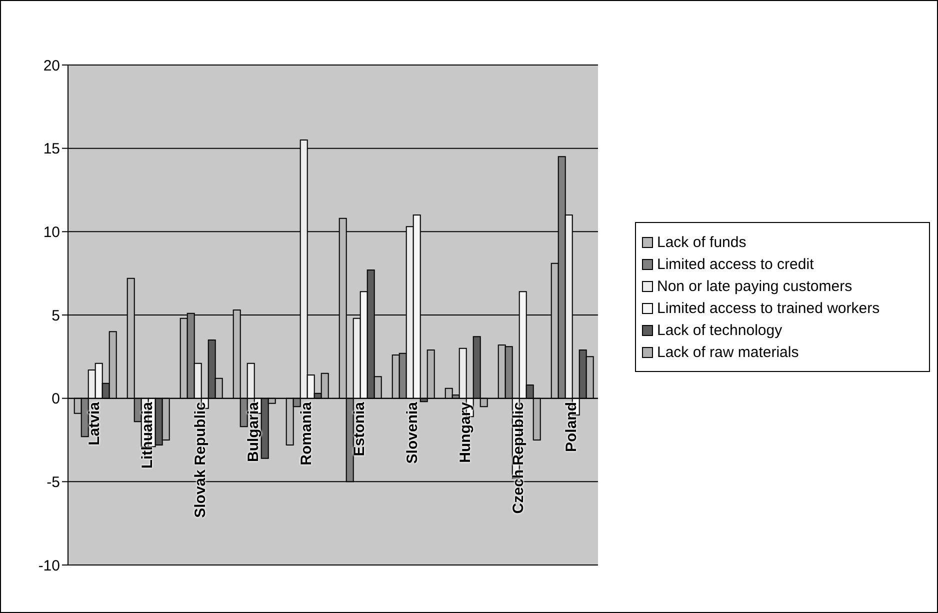 This screenshot has height=613, width=938. What do you see at coordinates (754, 286) in the screenshot?
I see `legend-label: Non or late paying customers` at bounding box center [754, 286].